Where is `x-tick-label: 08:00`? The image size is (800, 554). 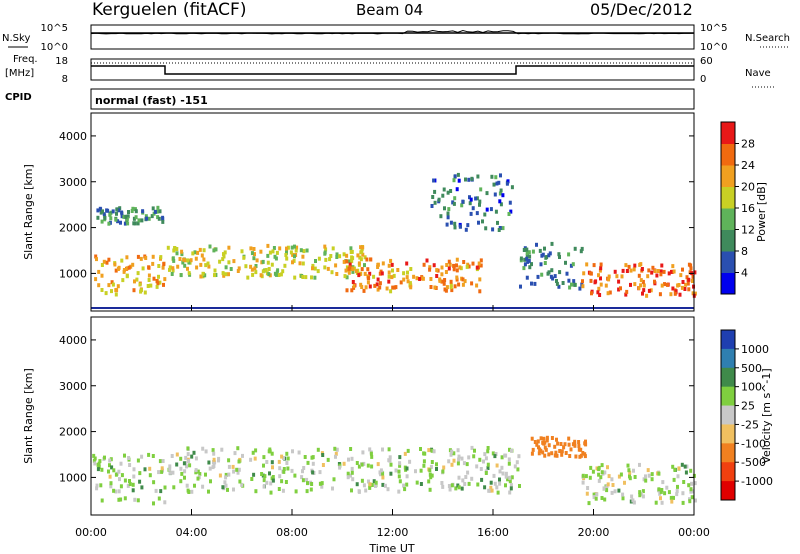
x-tick-label: 08:00 is located at coordinates (292, 532).